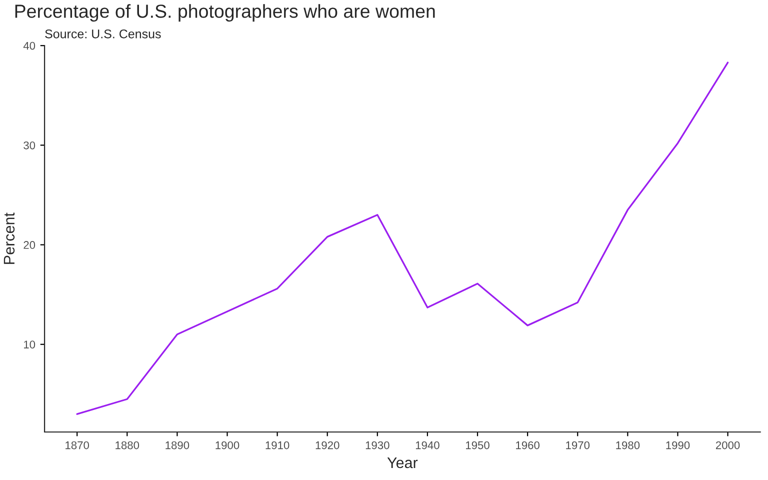 The height and width of the screenshot is (480, 768). What do you see at coordinates (9, 238) in the screenshot?
I see `y-axis-title: Percent` at bounding box center [9, 238].